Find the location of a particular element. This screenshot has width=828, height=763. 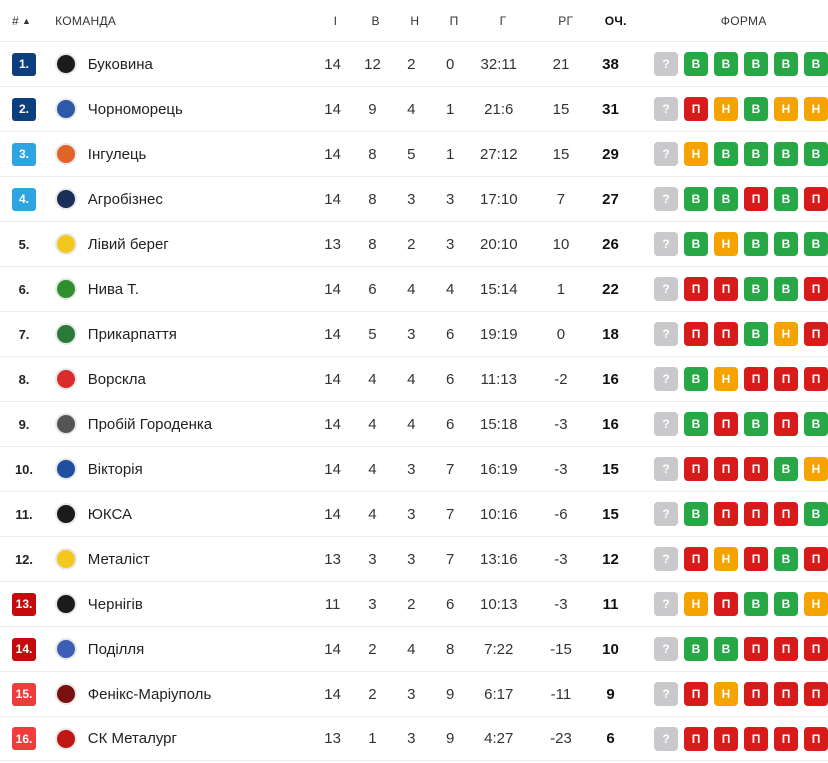

team-name: Ворскла is located at coordinates (116, 379).